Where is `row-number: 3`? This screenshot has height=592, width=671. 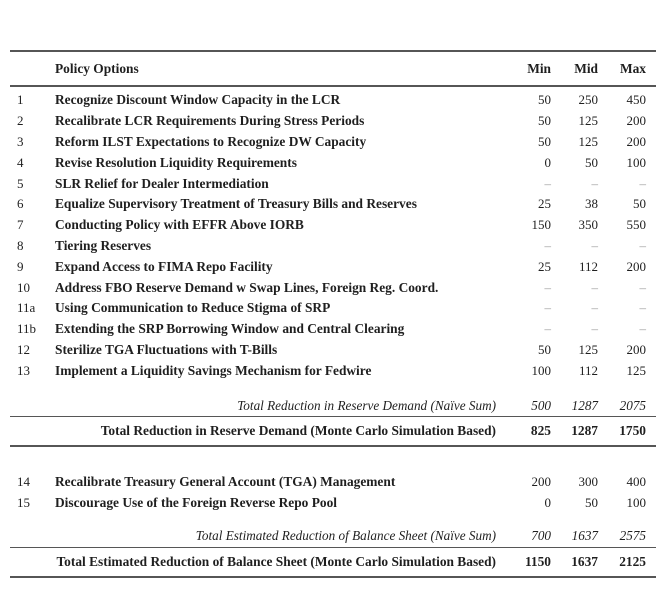 row-number: 3 is located at coordinates (20, 141).